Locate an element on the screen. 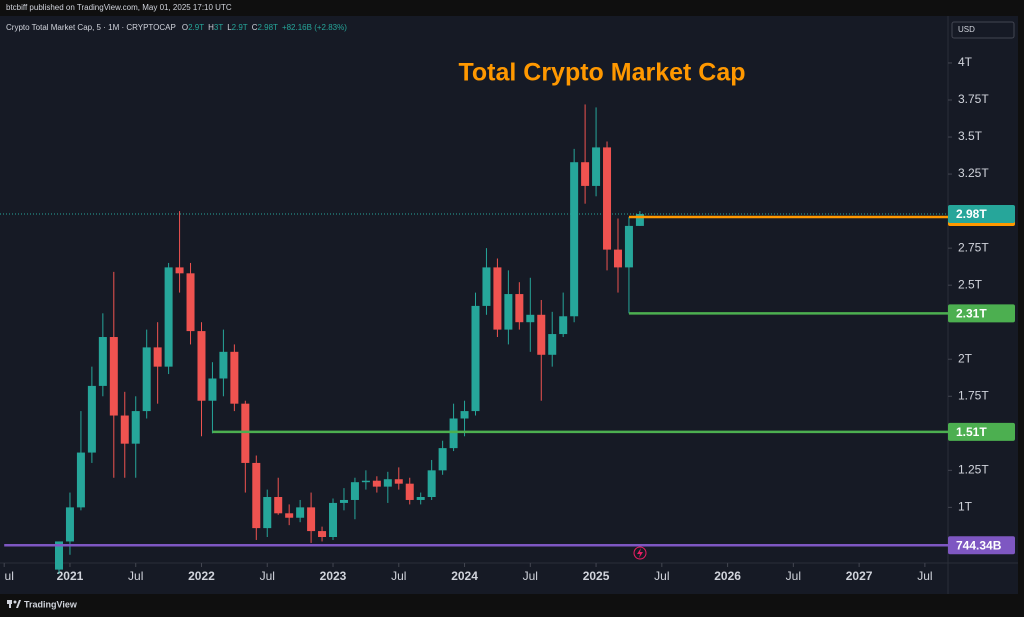 This screenshot has height=617, width=1024. price-tag-label: 2.31T is located at coordinates (971, 313).